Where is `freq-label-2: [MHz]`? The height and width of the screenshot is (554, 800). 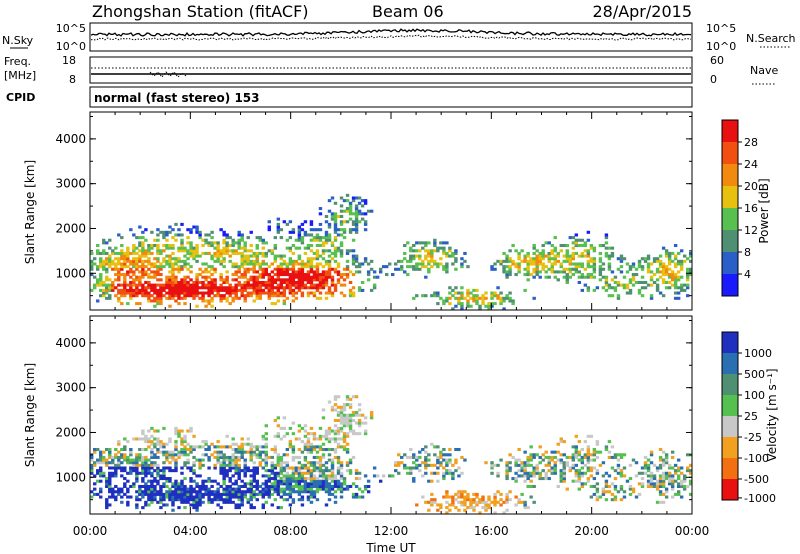 freq-label-2: [MHz] is located at coordinates (20, 75).